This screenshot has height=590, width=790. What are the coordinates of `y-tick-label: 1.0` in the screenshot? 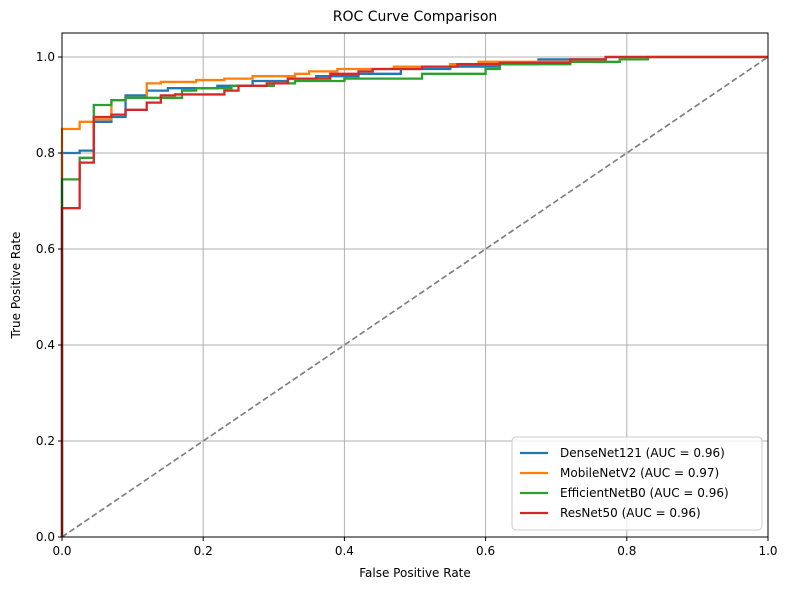 It's located at (45, 57).